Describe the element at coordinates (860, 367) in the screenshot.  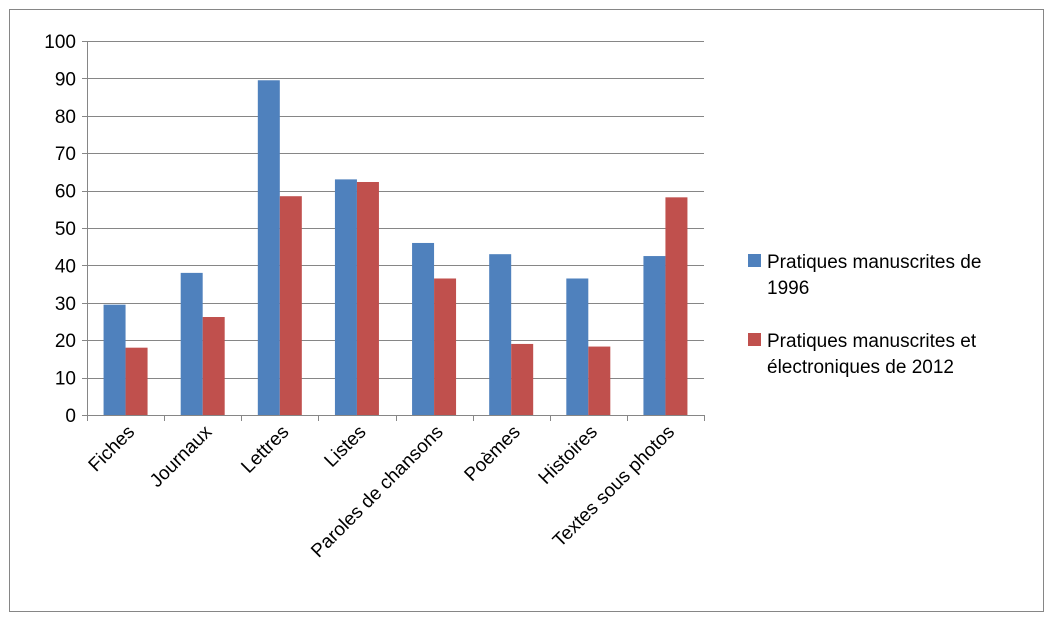
I see `legend-label: électroniques de 2012` at that location.